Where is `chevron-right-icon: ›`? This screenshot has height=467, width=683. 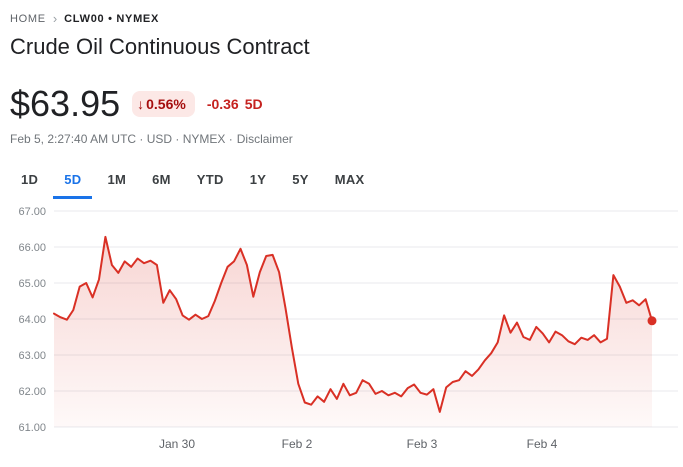
chevron-right-icon: › is located at coordinates (55, 18).